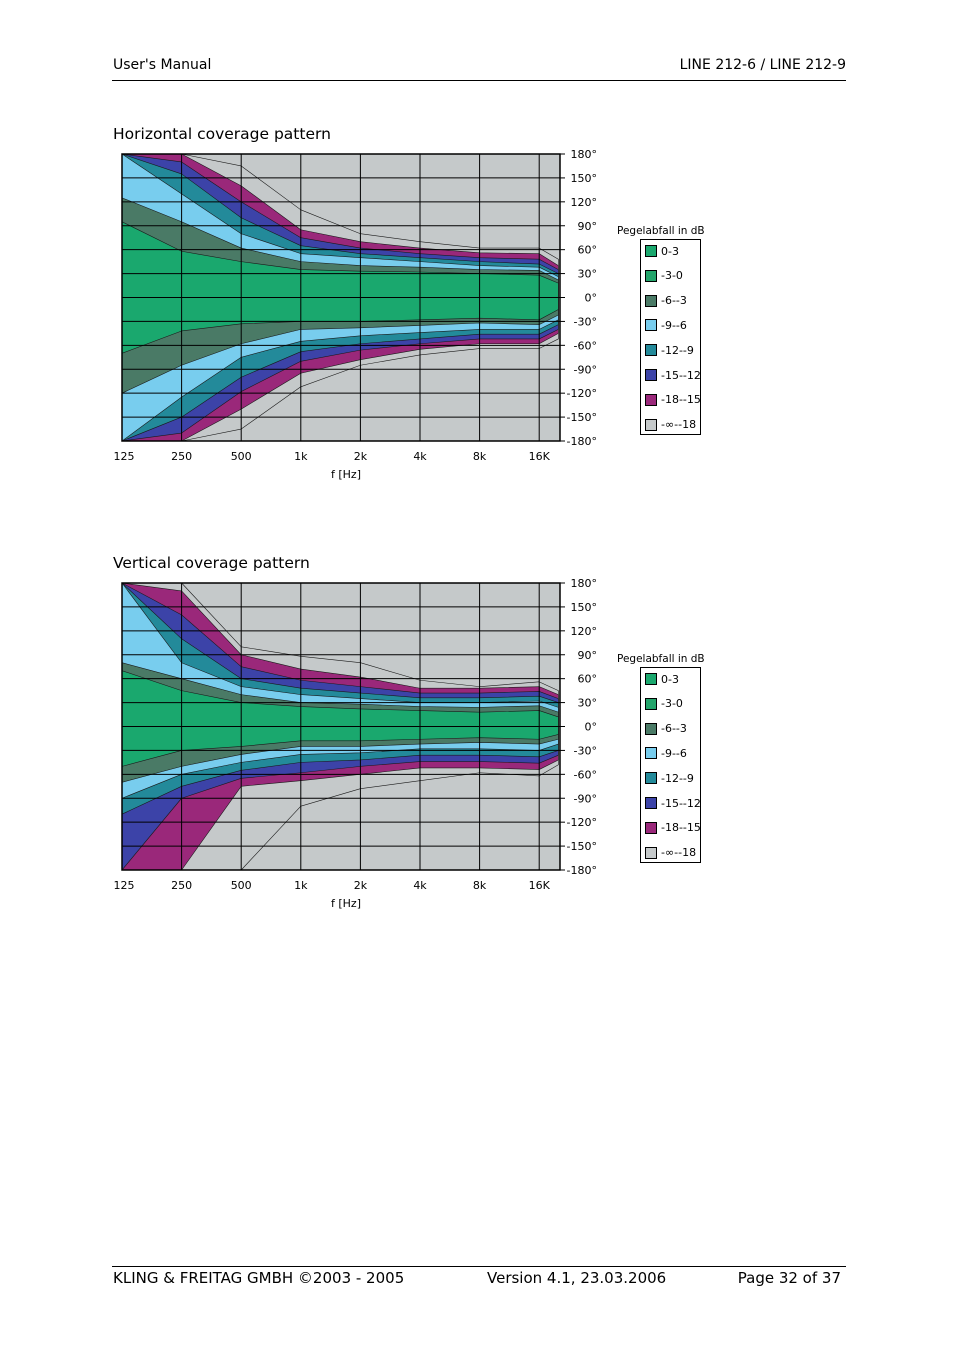 Image resolution: width=954 pixels, height=1351 pixels. I want to click on header-rule, so click(479, 80).